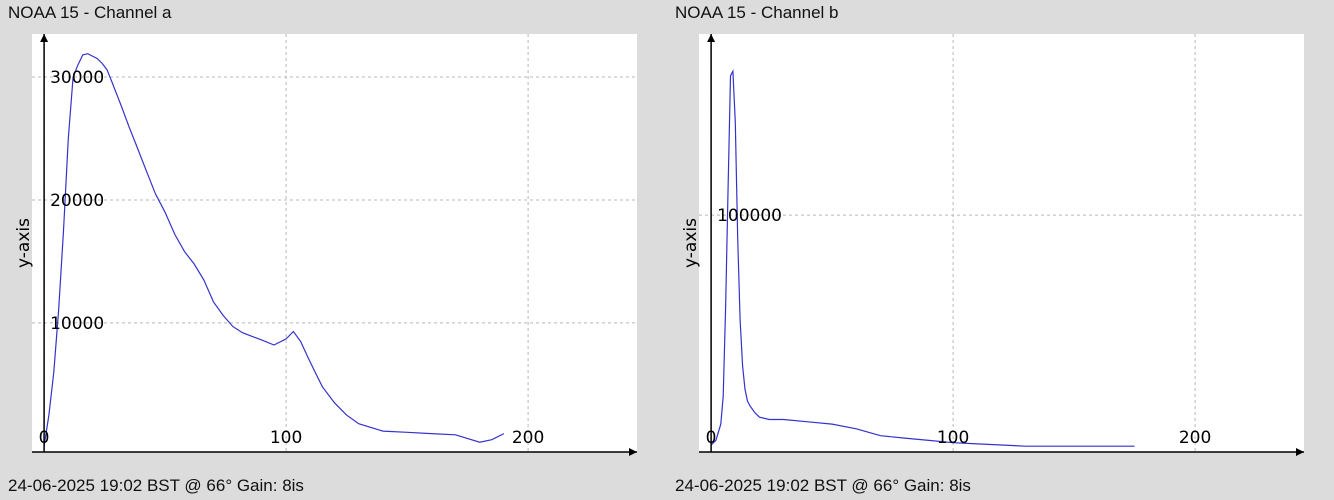 The width and height of the screenshot is (1334, 500). What do you see at coordinates (90, 12) in the screenshot?
I see `chart-title: NOAA 15 - Channel a` at bounding box center [90, 12].